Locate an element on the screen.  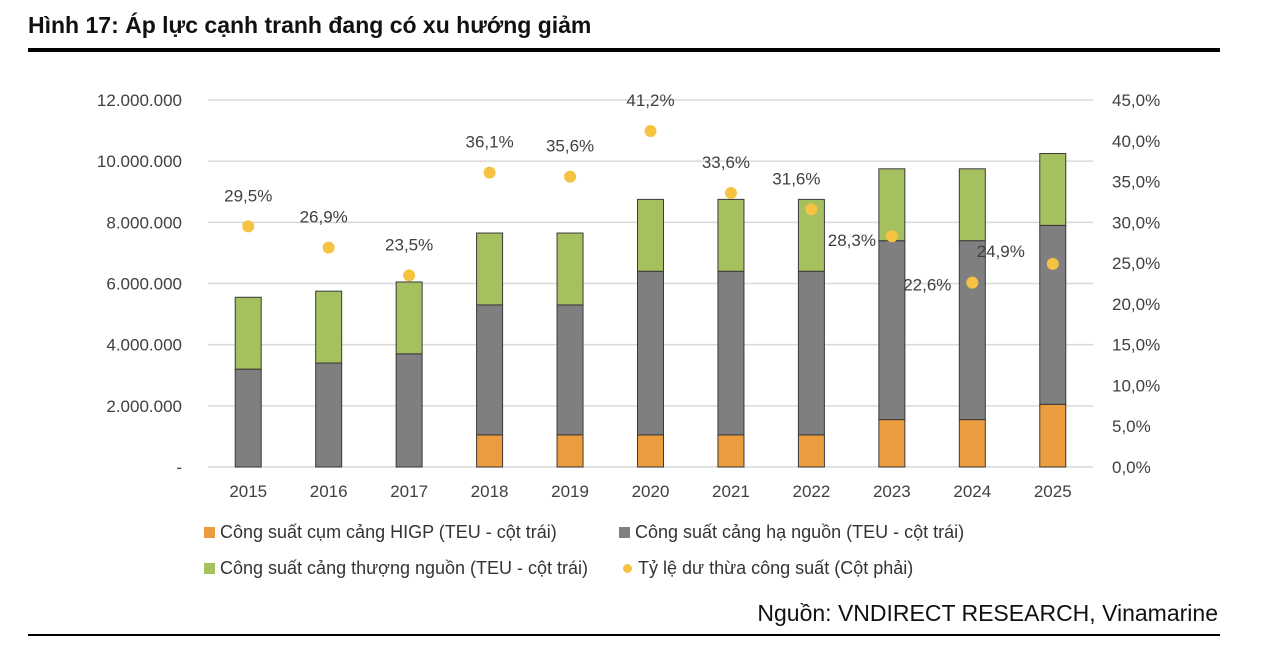
y-right-tick-label: 20,0% is located at coordinates (1136, 304).